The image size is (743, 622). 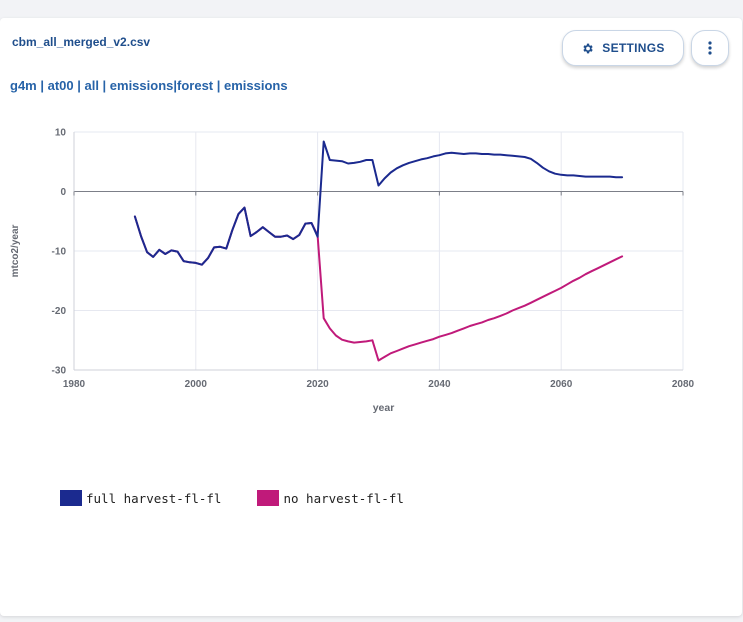 What do you see at coordinates (59, 371) in the screenshot?
I see `y-tick-label: -30` at bounding box center [59, 371].